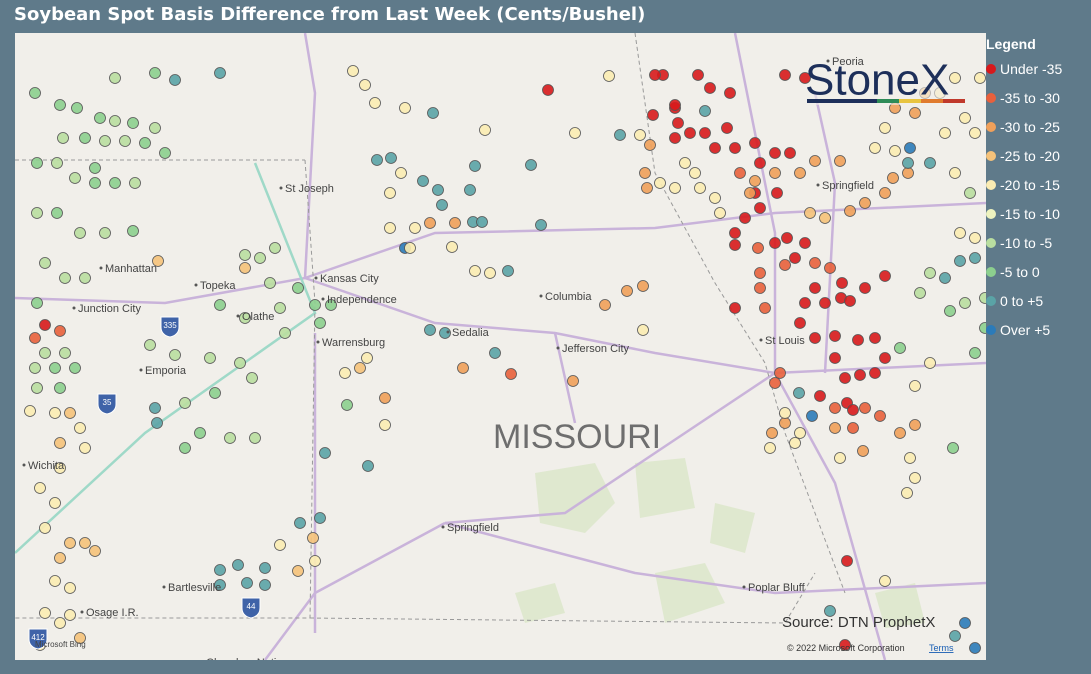 The height and width of the screenshot is (674, 1091). What do you see at coordinates (353, 343) in the screenshot?
I see `place-label: Warrensburg` at bounding box center [353, 343].